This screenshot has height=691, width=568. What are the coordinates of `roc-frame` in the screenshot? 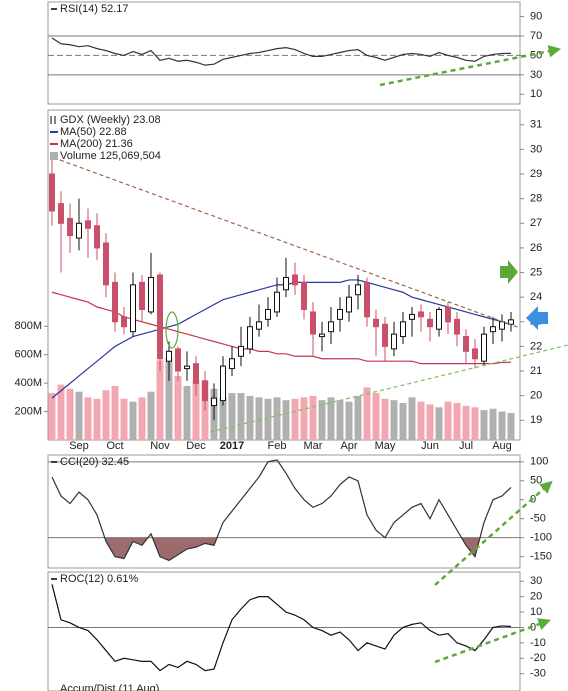 It's located at (284, 631).